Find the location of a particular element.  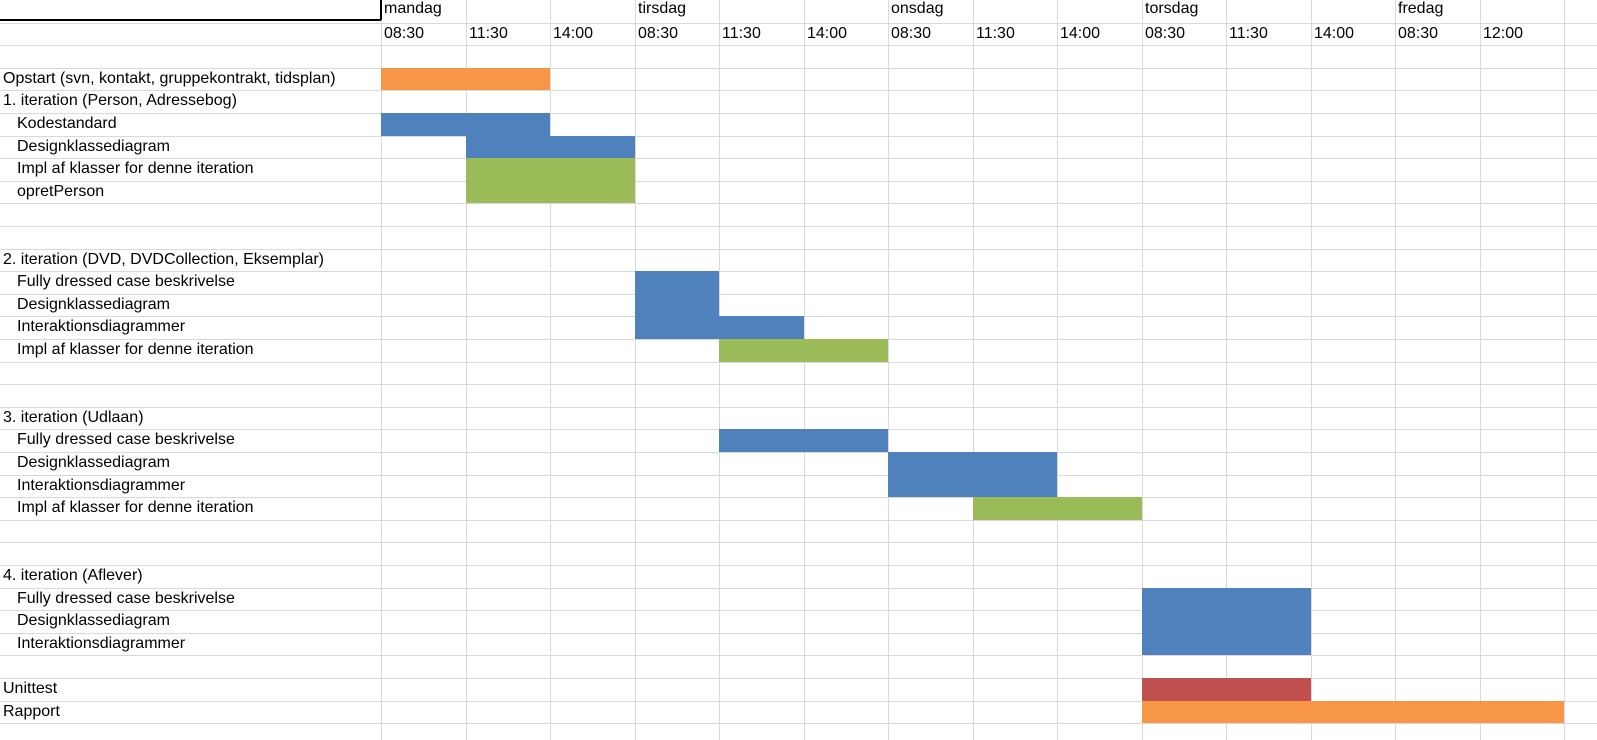

subtask-label: Kodestandard is located at coordinates (67, 123).